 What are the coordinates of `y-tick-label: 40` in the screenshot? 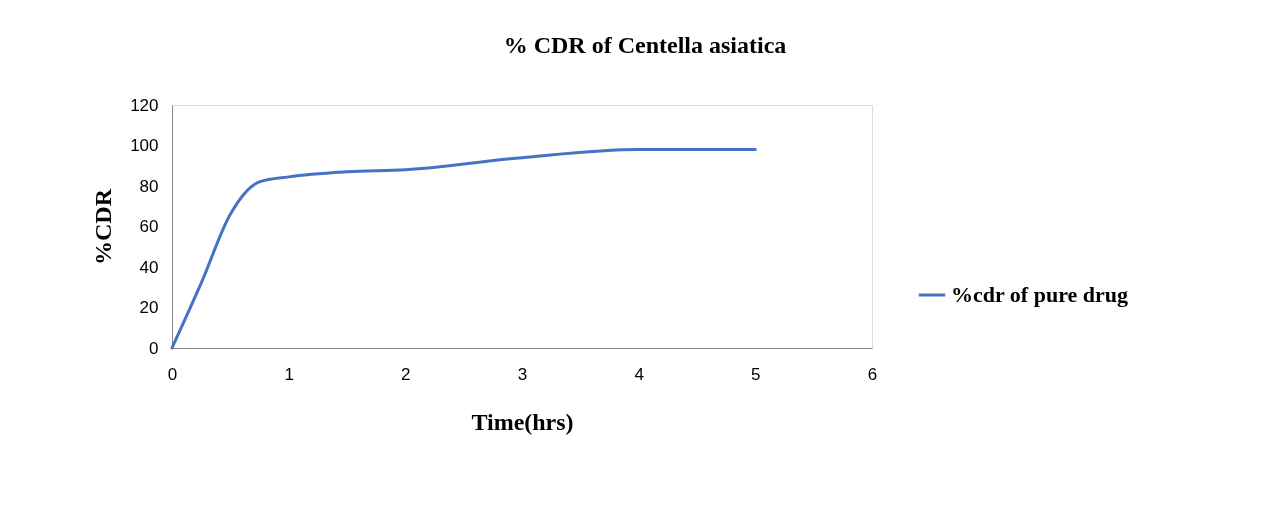 It's located at (149, 267).